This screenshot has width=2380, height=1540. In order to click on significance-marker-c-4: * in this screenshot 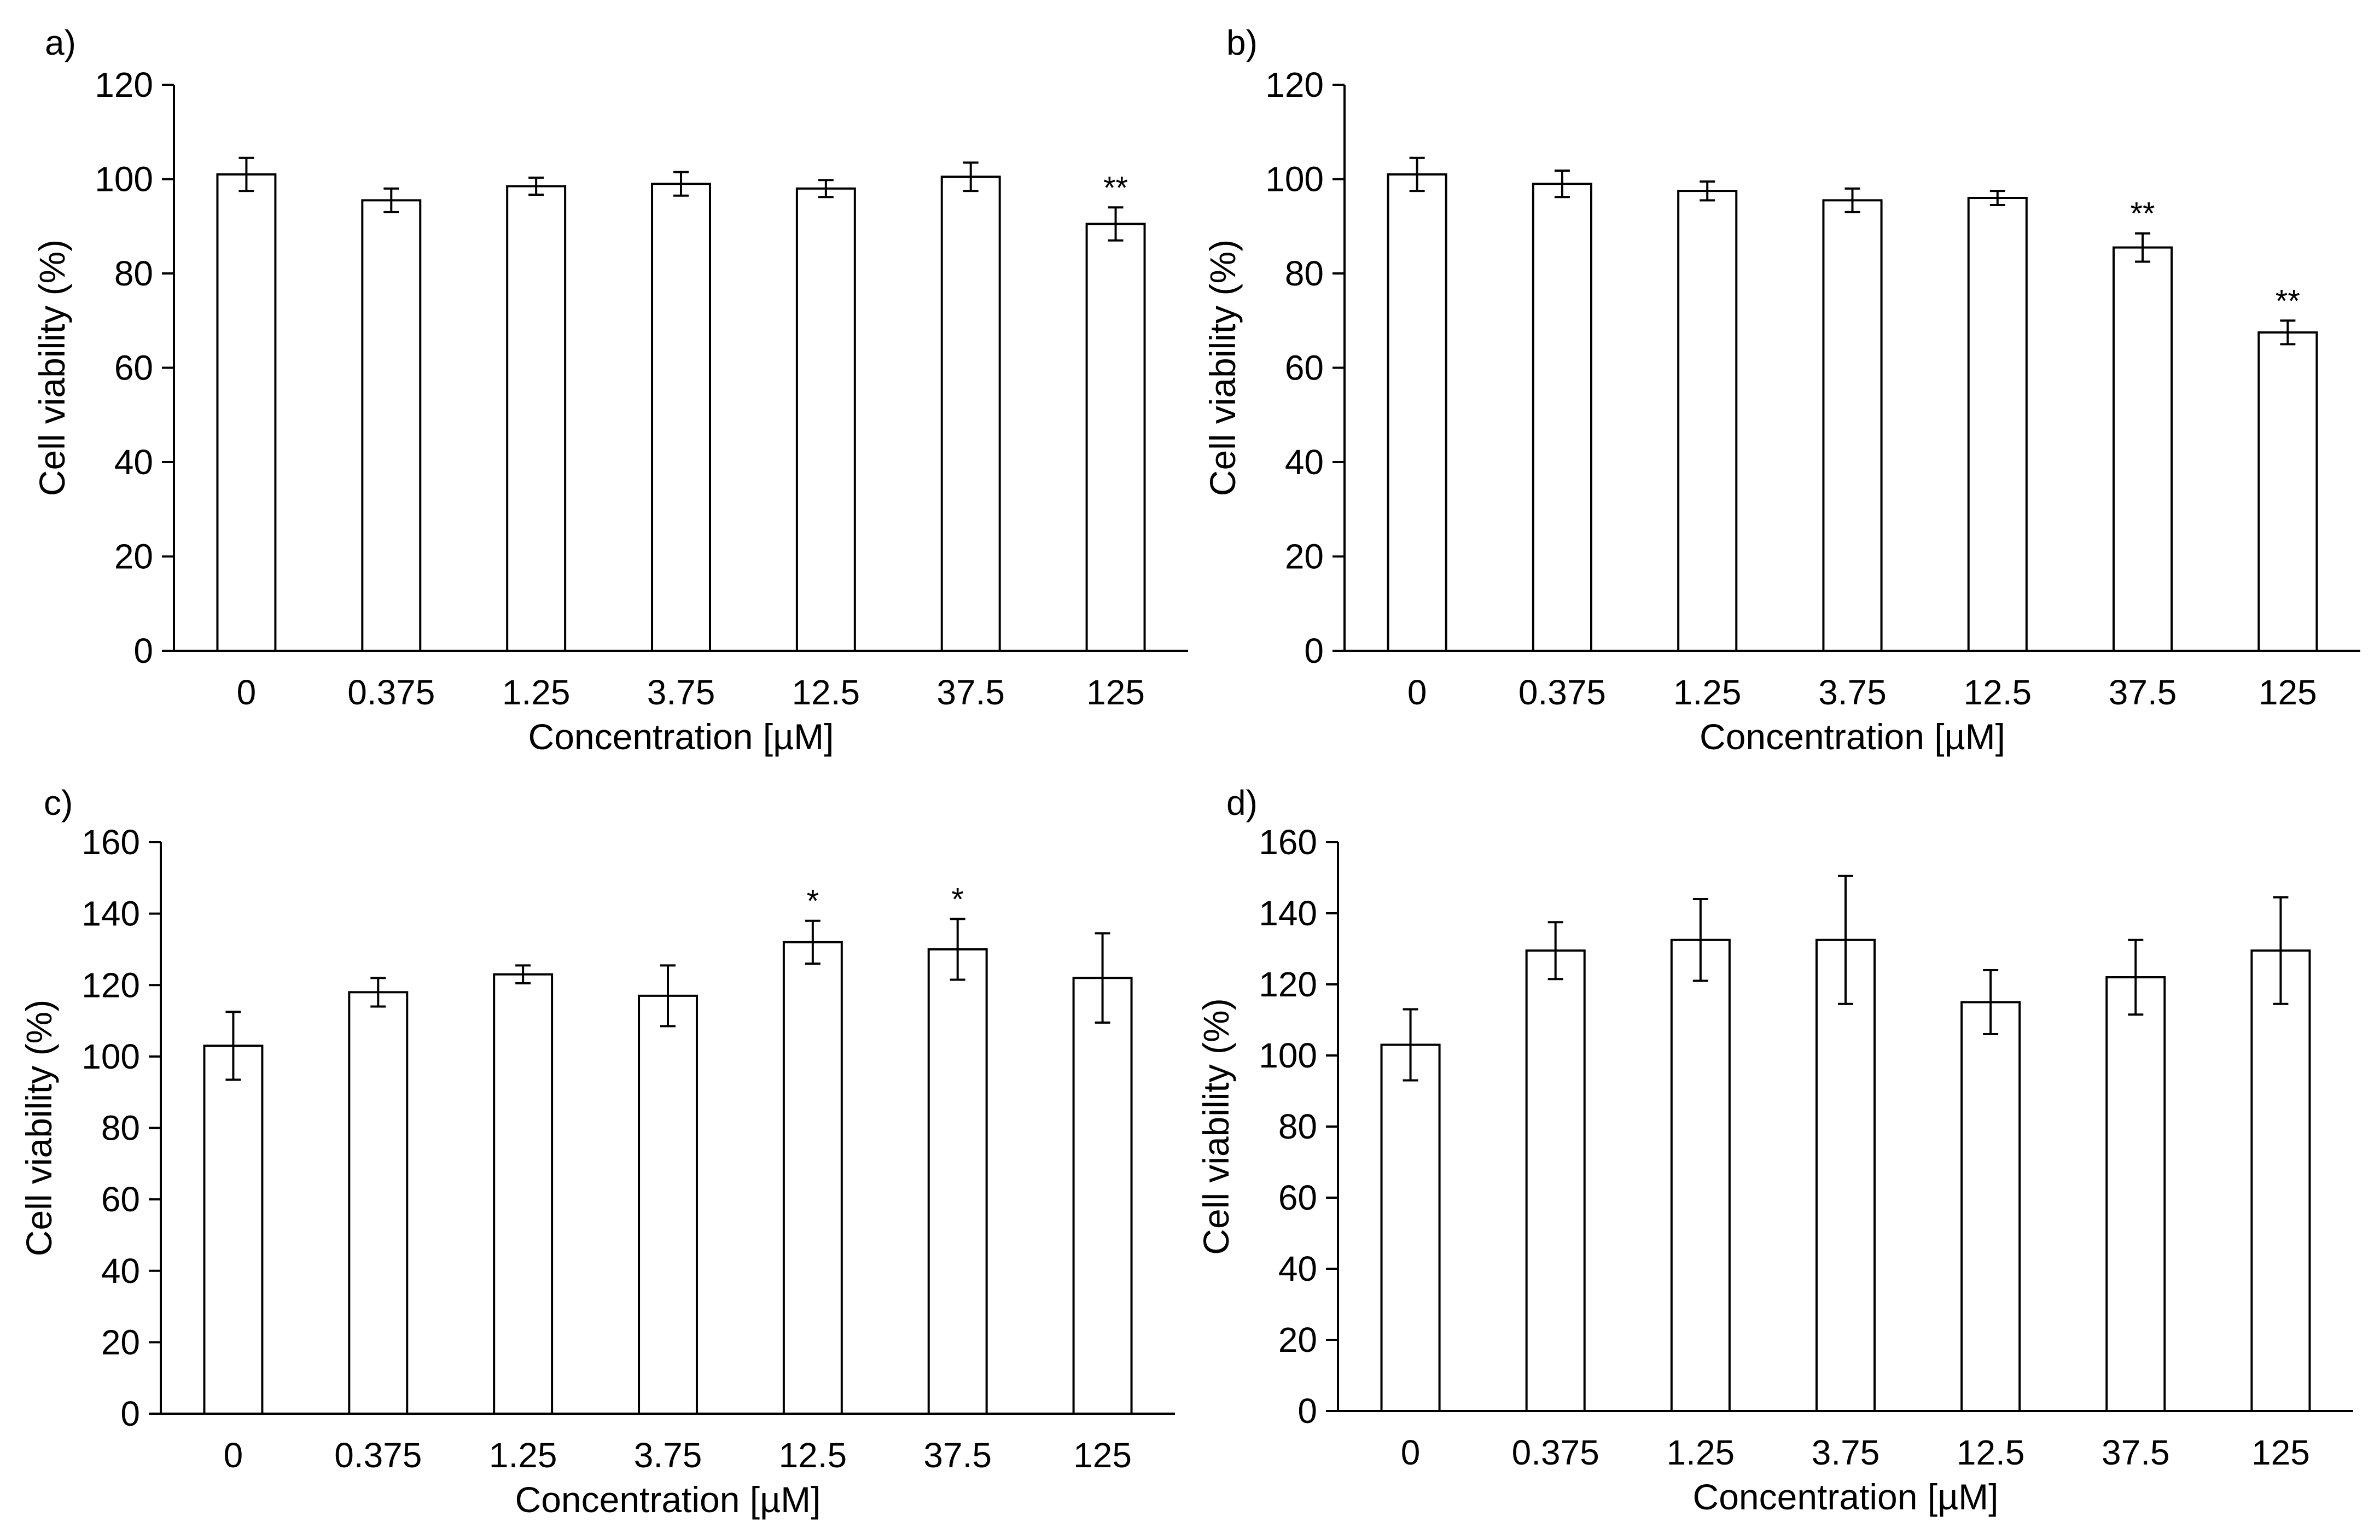, I will do `click(813, 901)`.